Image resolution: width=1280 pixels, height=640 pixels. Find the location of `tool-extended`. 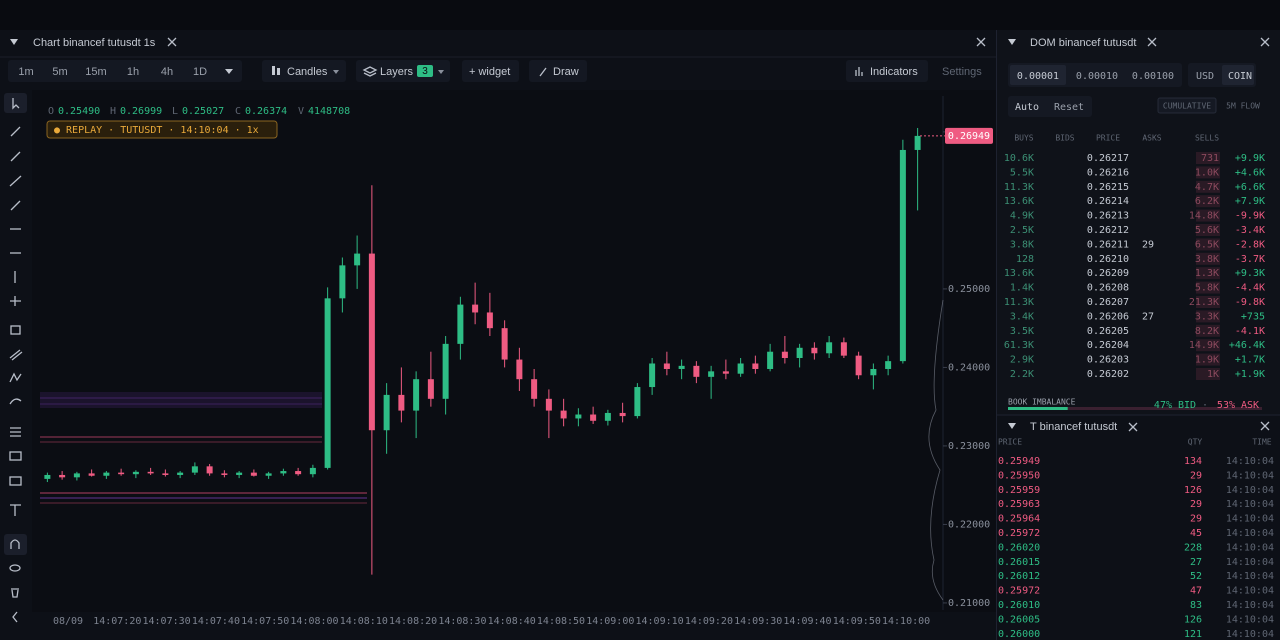

tool-extended is located at coordinates (15, 205).